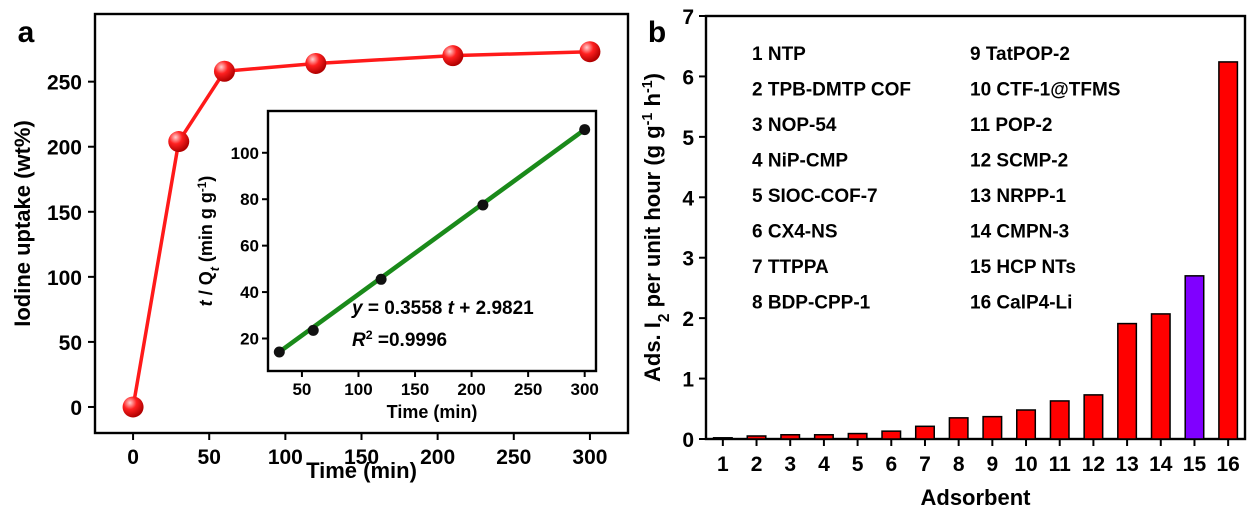 This screenshot has width=1255, height=520. What do you see at coordinates (202, 186) in the screenshot?
I see `inset-y-axis-label-part: -1` at bounding box center [202, 186].